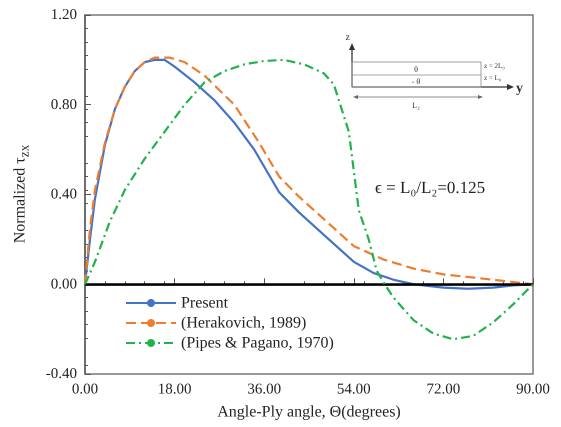  I want to click on y-tick-label: -0.40, so click(61, 374).